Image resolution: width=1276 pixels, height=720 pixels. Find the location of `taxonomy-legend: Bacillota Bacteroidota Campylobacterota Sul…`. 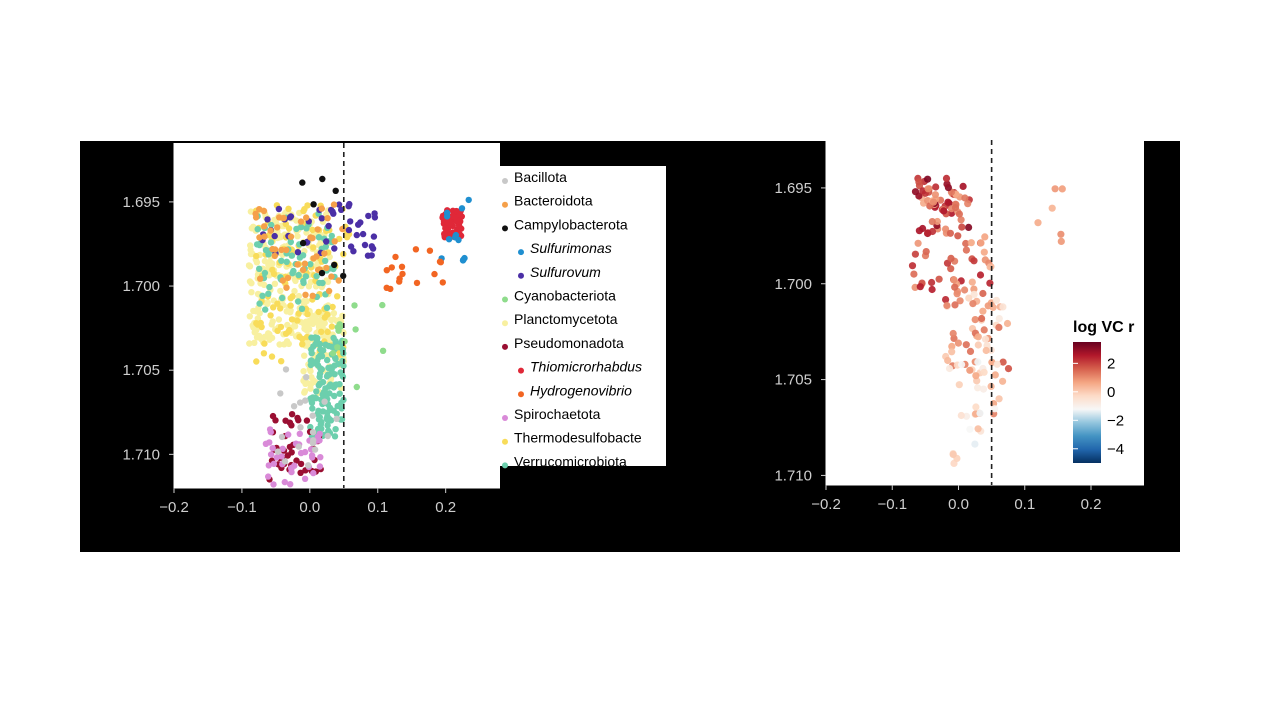

taxonomy-legend: Bacillota Bacteroidota Campylobacterota Sul… is located at coordinates (583, 317).